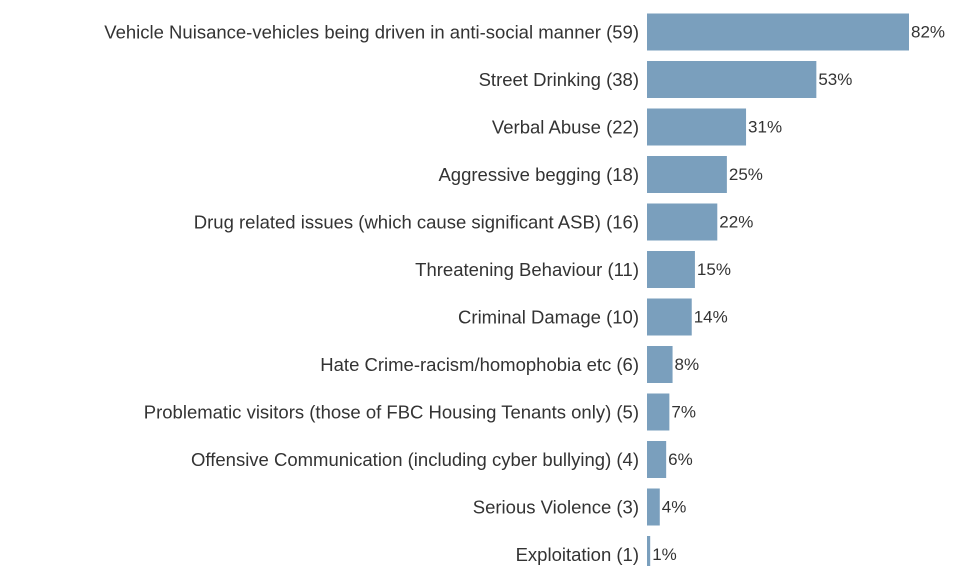 This screenshot has width=954, height=566. I want to click on value-label: 1%, so click(664, 554).